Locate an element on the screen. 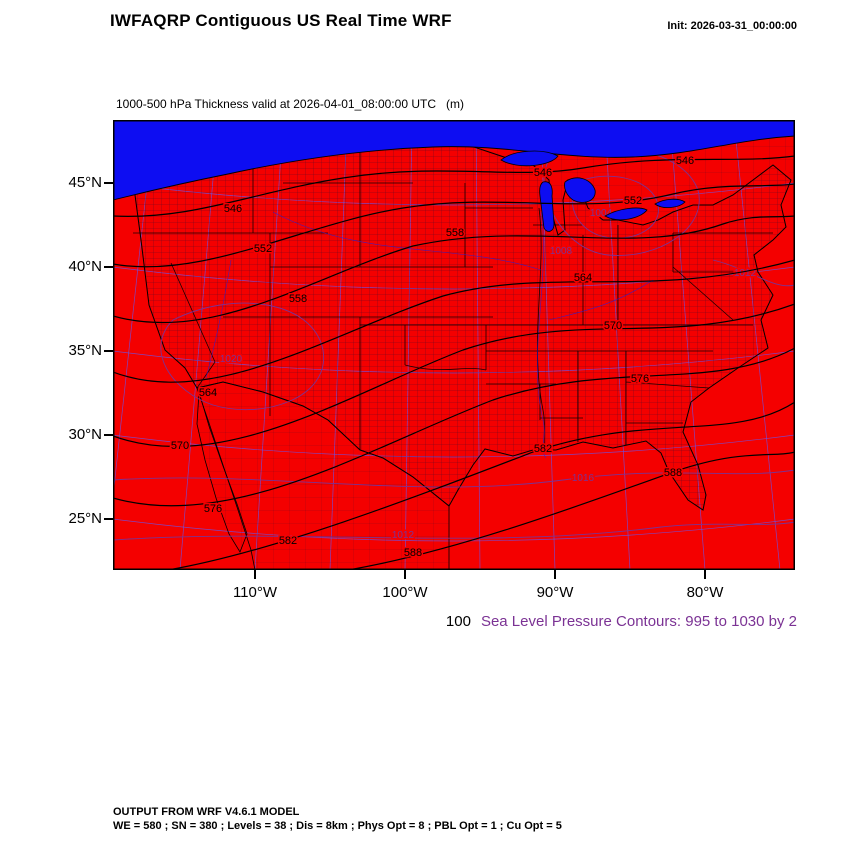 The height and width of the screenshot is (850, 850). baja-peninsula is located at coordinates (222, 472).